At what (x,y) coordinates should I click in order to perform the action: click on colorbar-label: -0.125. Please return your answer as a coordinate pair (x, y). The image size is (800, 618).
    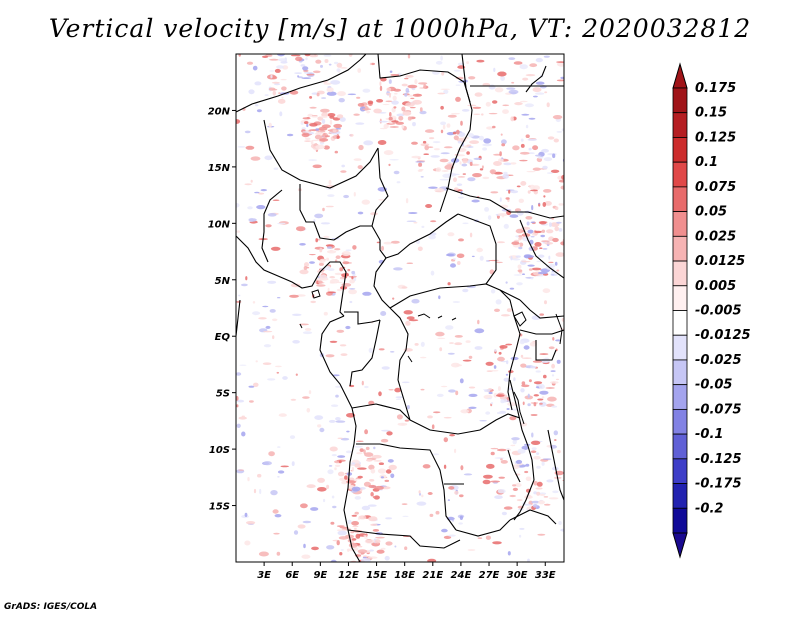
    Looking at the image, I should click on (718, 459).